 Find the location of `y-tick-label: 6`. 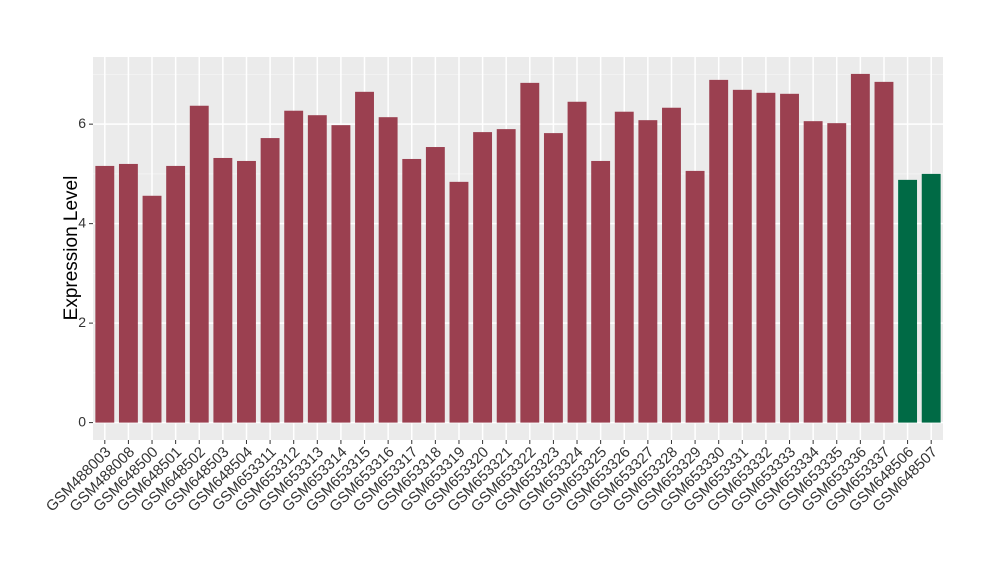

y-tick-label: 6 is located at coordinates (82, 123).